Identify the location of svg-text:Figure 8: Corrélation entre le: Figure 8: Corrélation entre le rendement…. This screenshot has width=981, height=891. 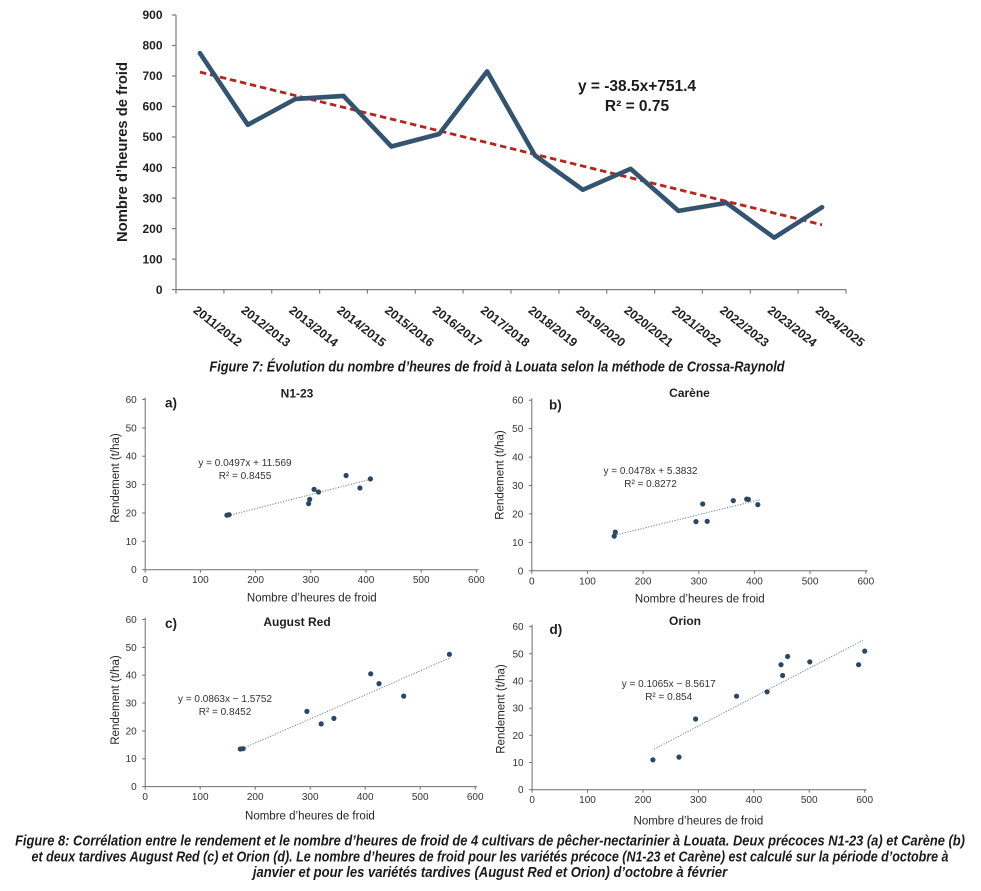
(490, 840).